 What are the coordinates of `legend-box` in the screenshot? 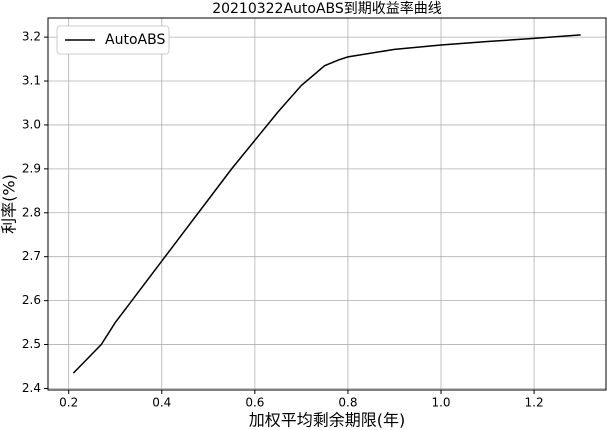 It's located at (113, 40).